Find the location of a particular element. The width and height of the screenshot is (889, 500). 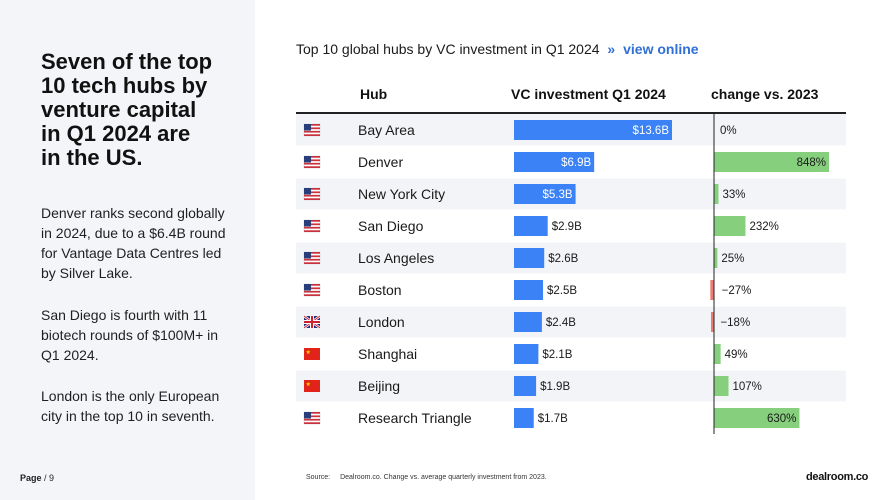

investment-label-boston: $2.5B is located at coordinates (562, 291).